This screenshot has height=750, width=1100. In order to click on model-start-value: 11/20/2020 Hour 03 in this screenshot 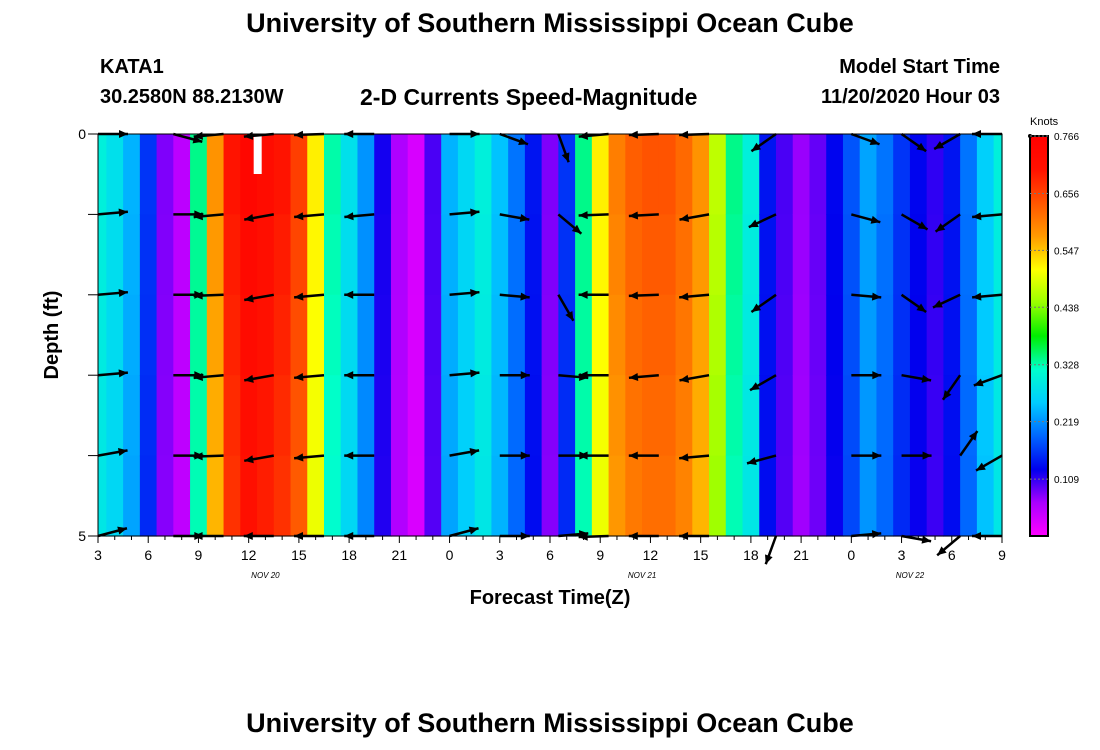, I will do `click(910, 97)`.